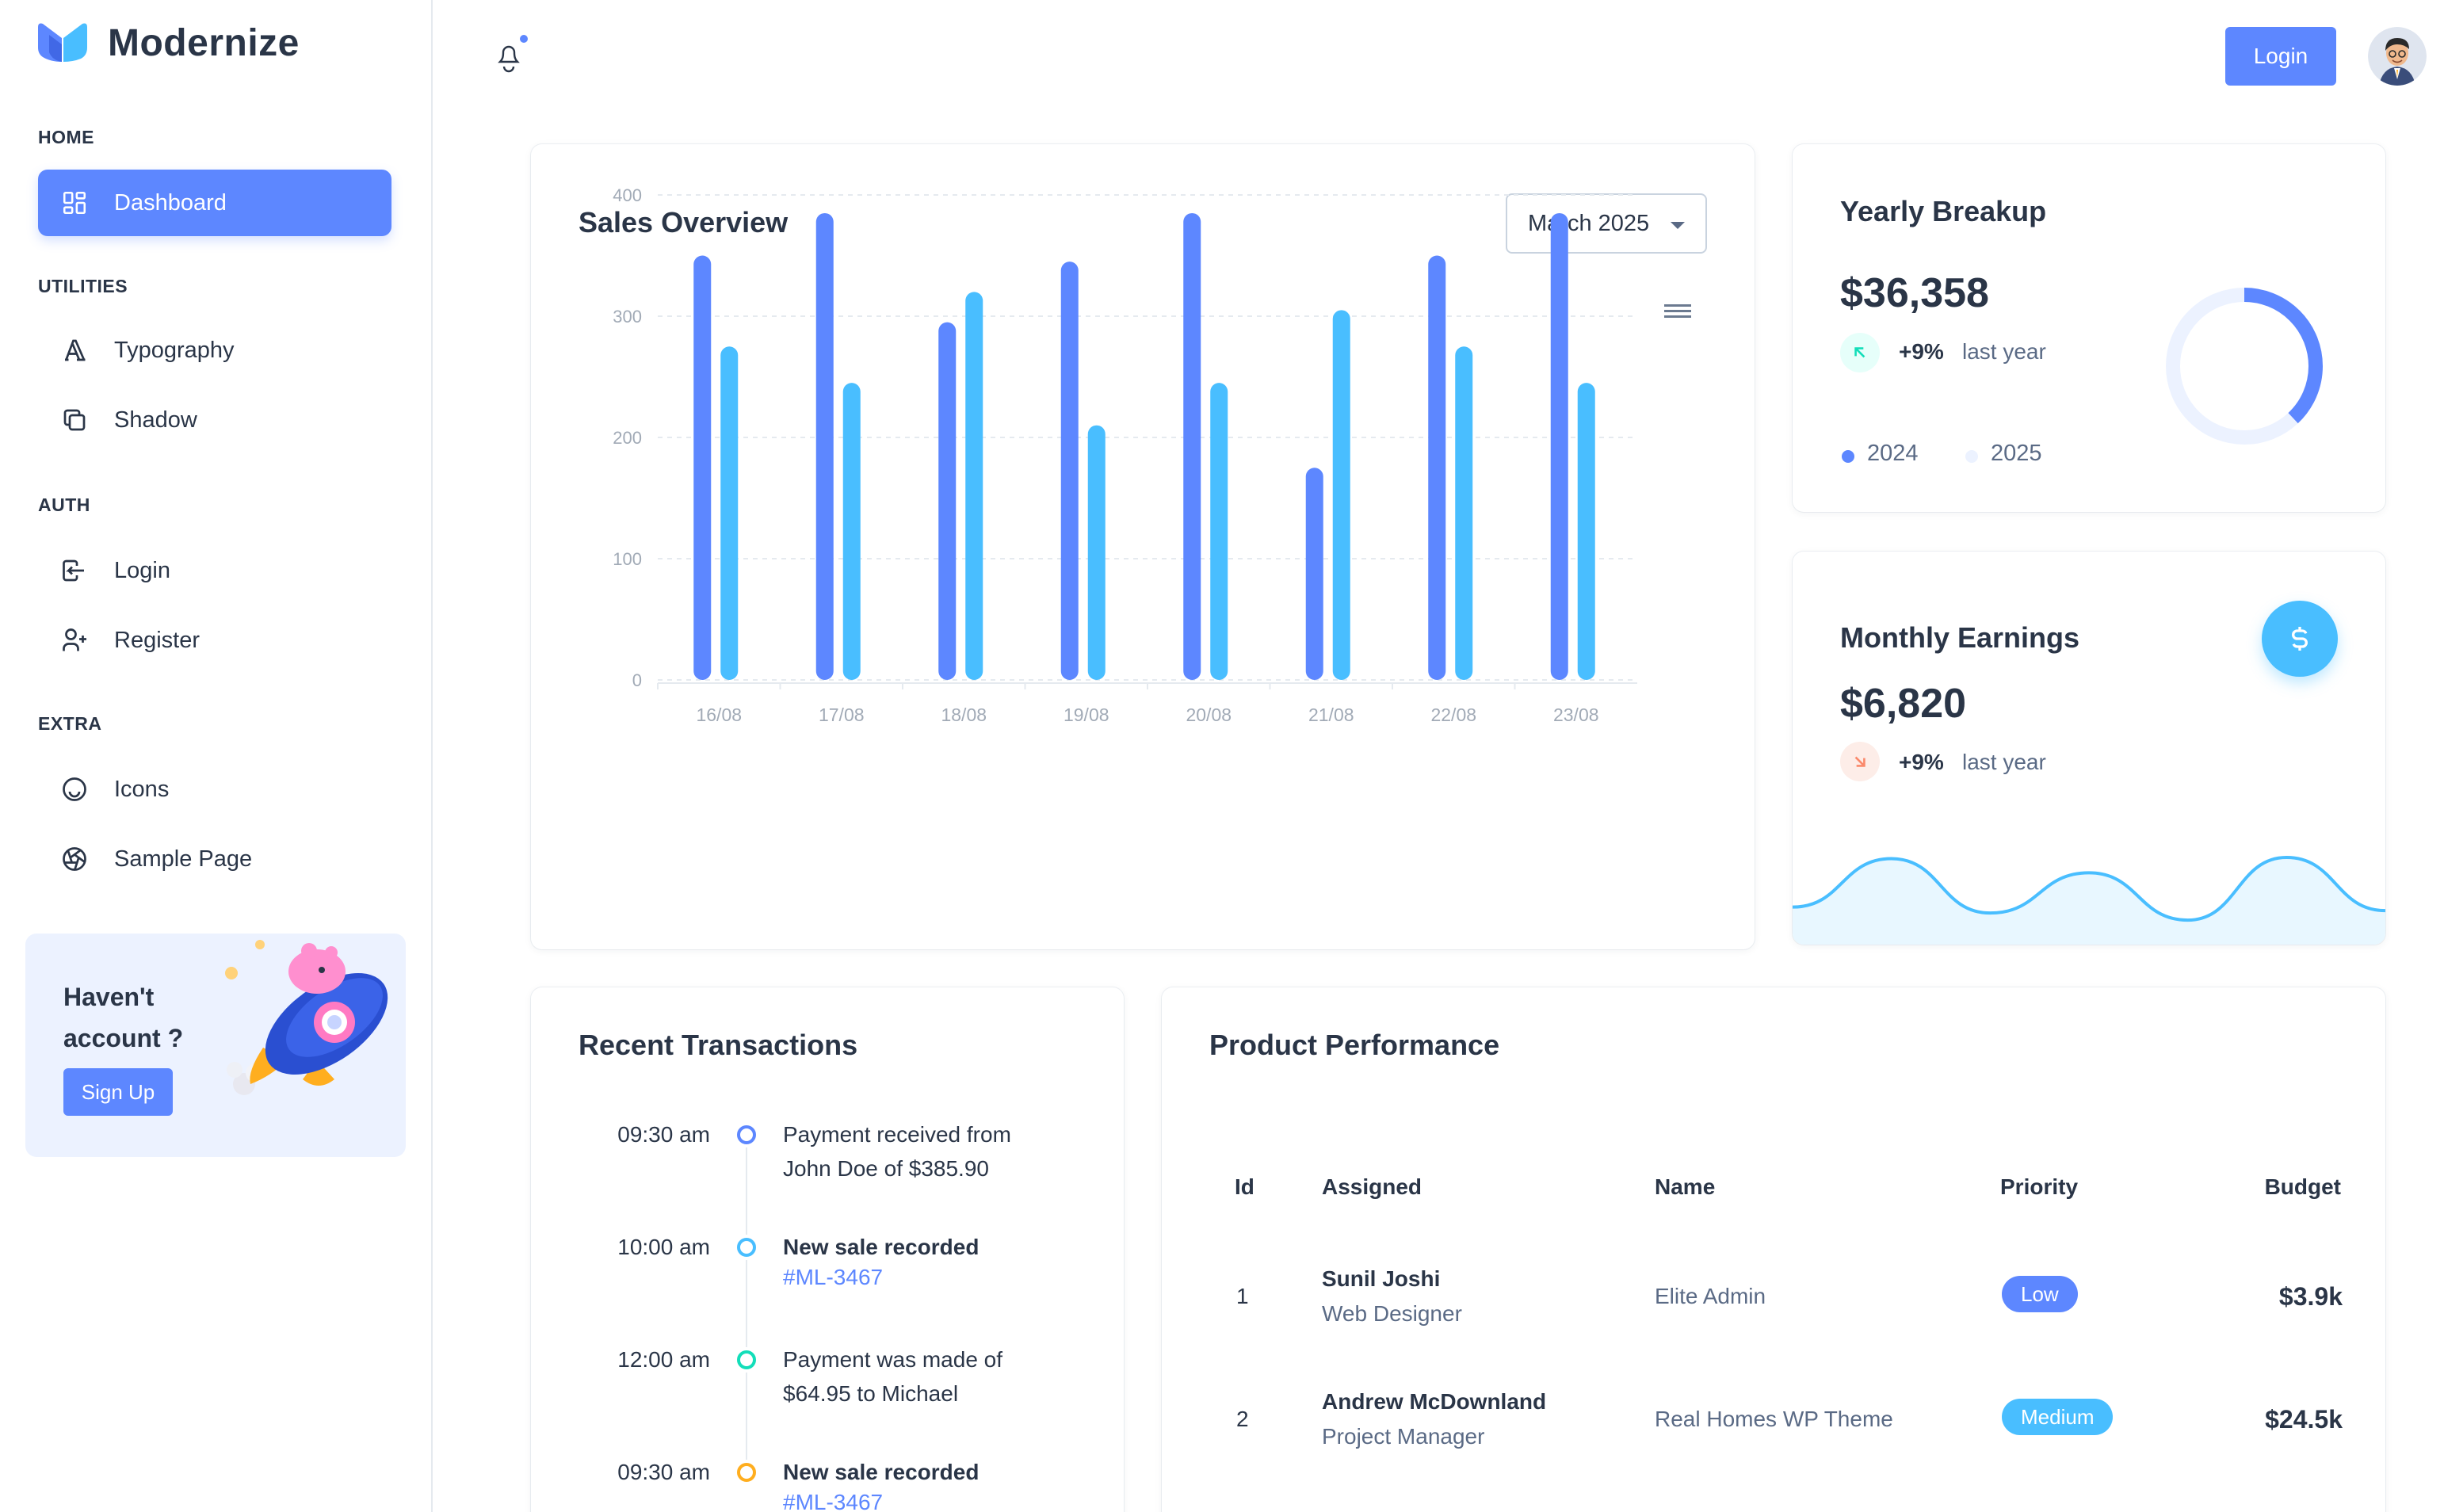 This screenshot has height=1512, width=2444. Describe the element at coordinates (64, 505) in the screenshot. I see `nav-caption-auth: AUTH` at that location.